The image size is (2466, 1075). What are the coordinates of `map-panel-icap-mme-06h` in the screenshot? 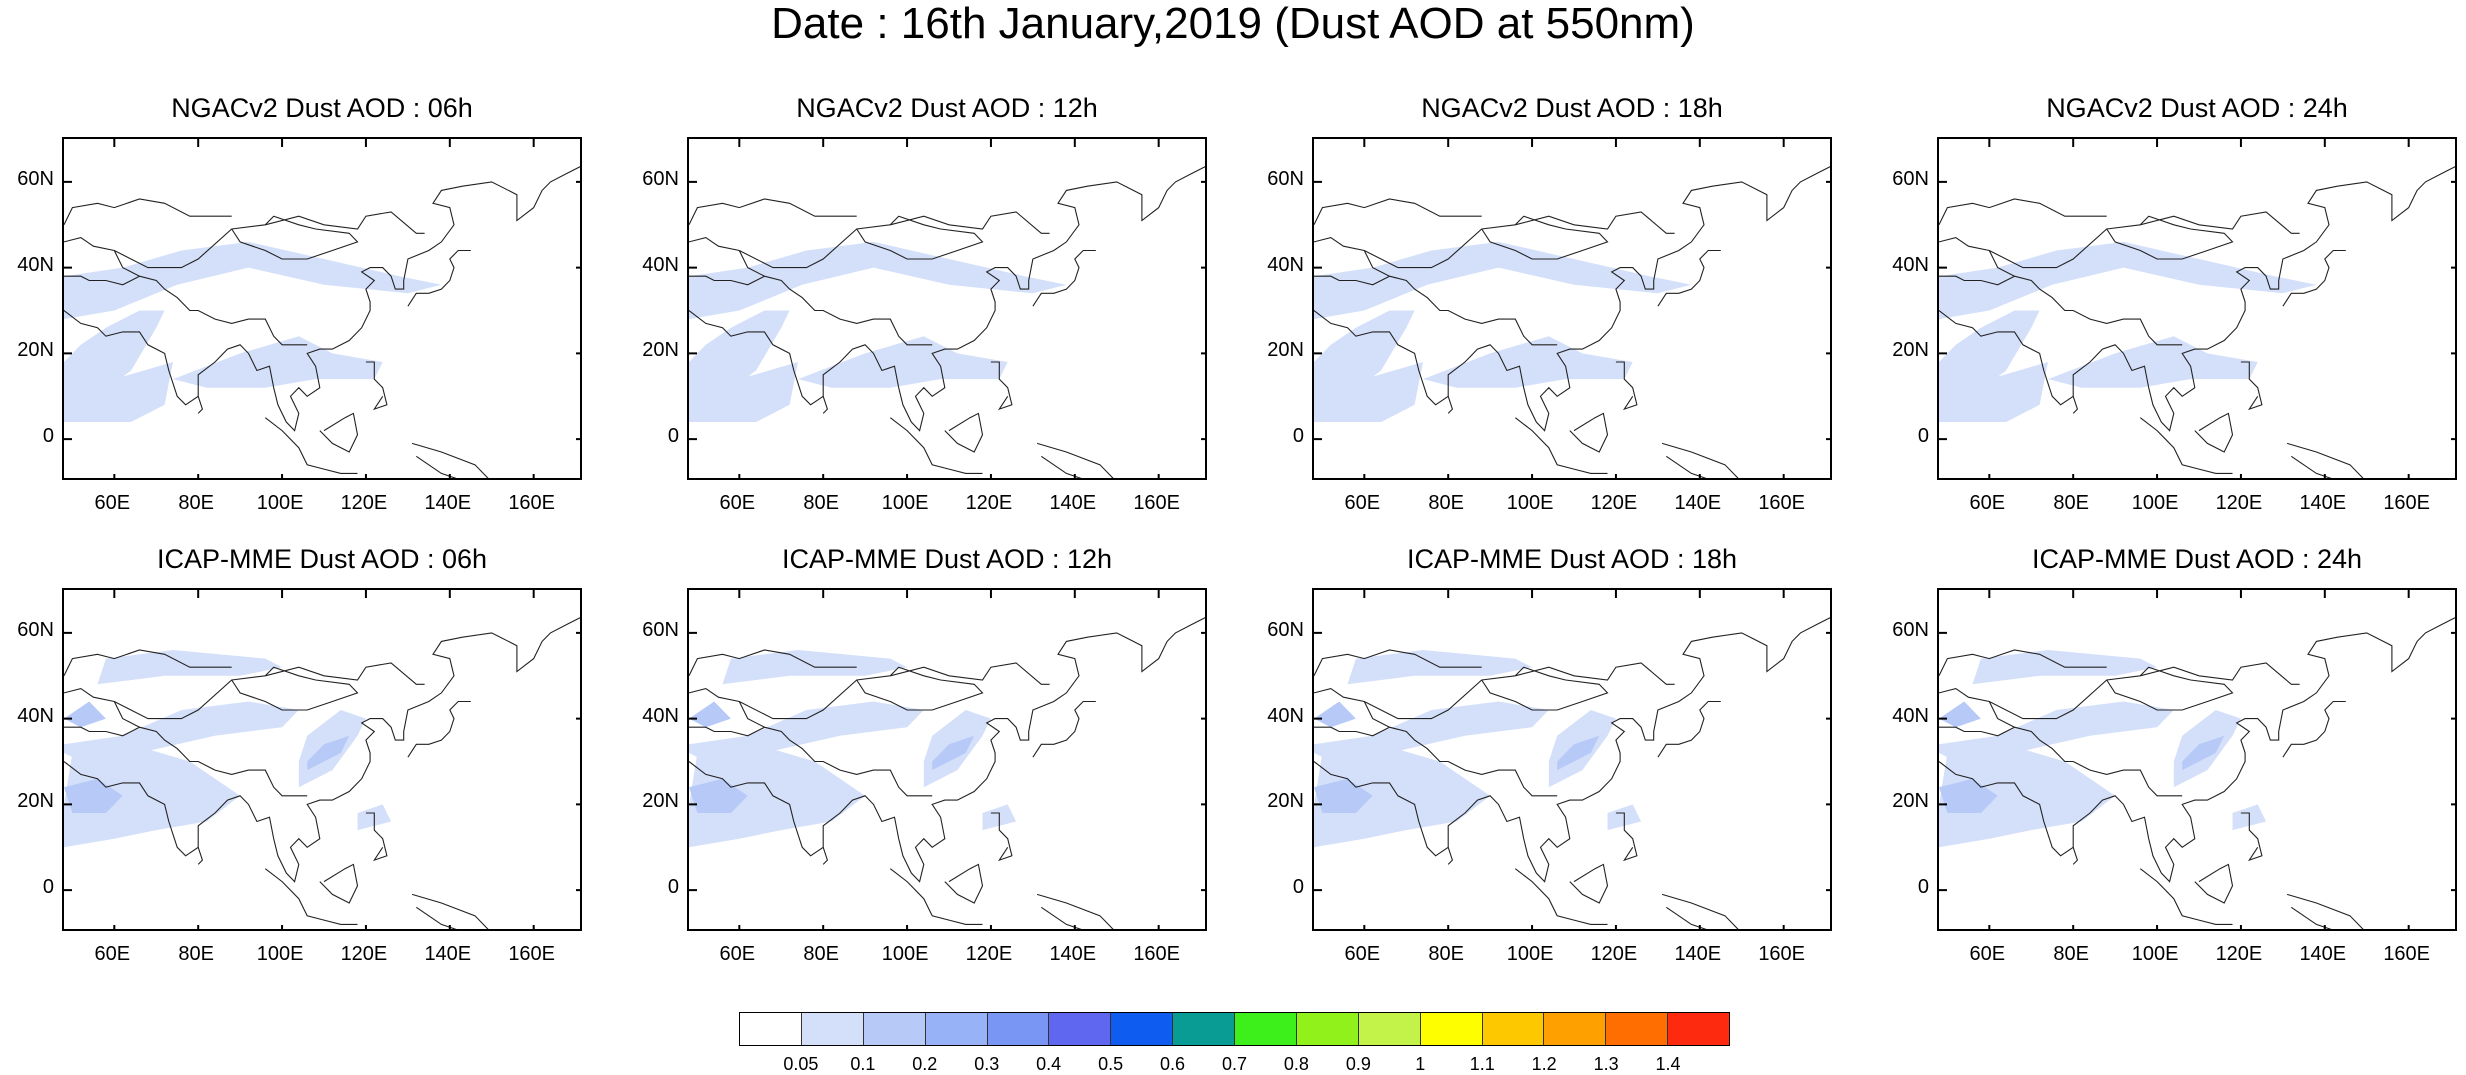 It's located at (322, 759).